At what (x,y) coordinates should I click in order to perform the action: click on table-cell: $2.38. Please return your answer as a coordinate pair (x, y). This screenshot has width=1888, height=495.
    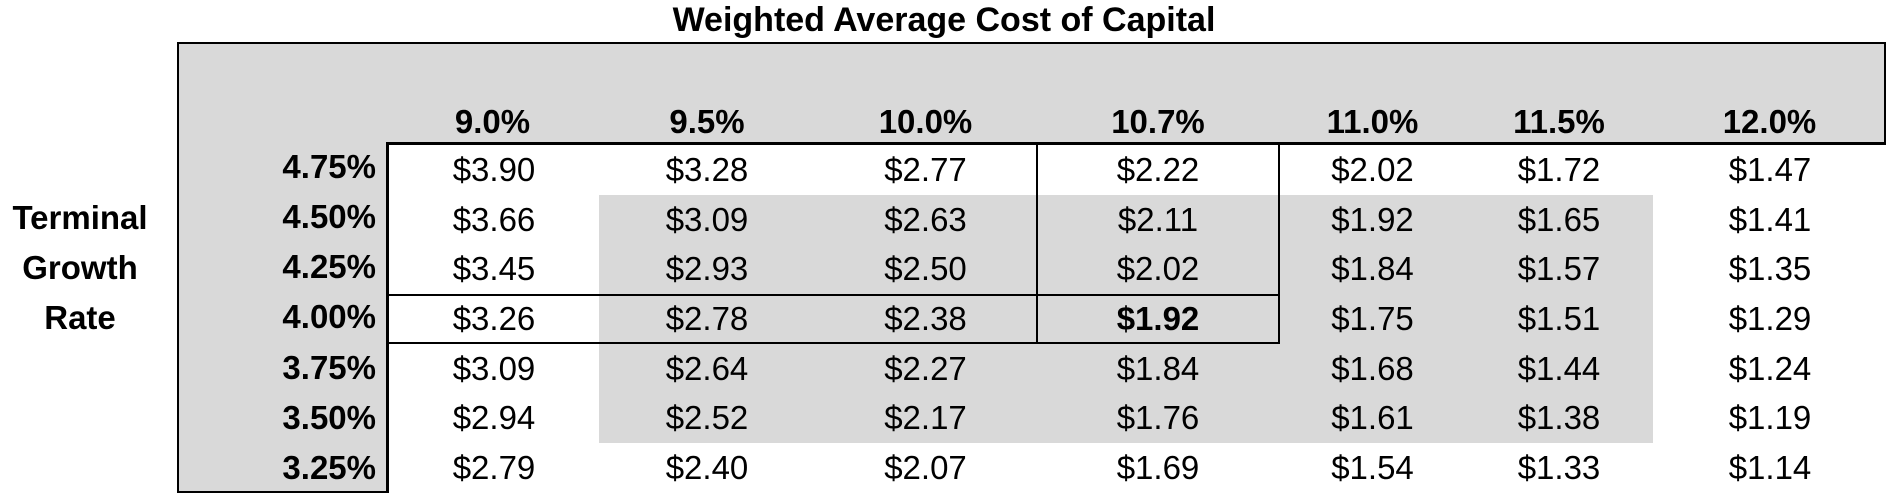
    Looking at the image, I should click on (925, 319).